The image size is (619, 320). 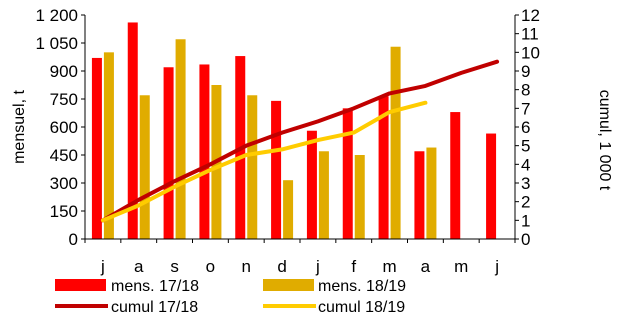 I want to click on y-axis-left-title: mensuel, t, so click(x=19, y=127).